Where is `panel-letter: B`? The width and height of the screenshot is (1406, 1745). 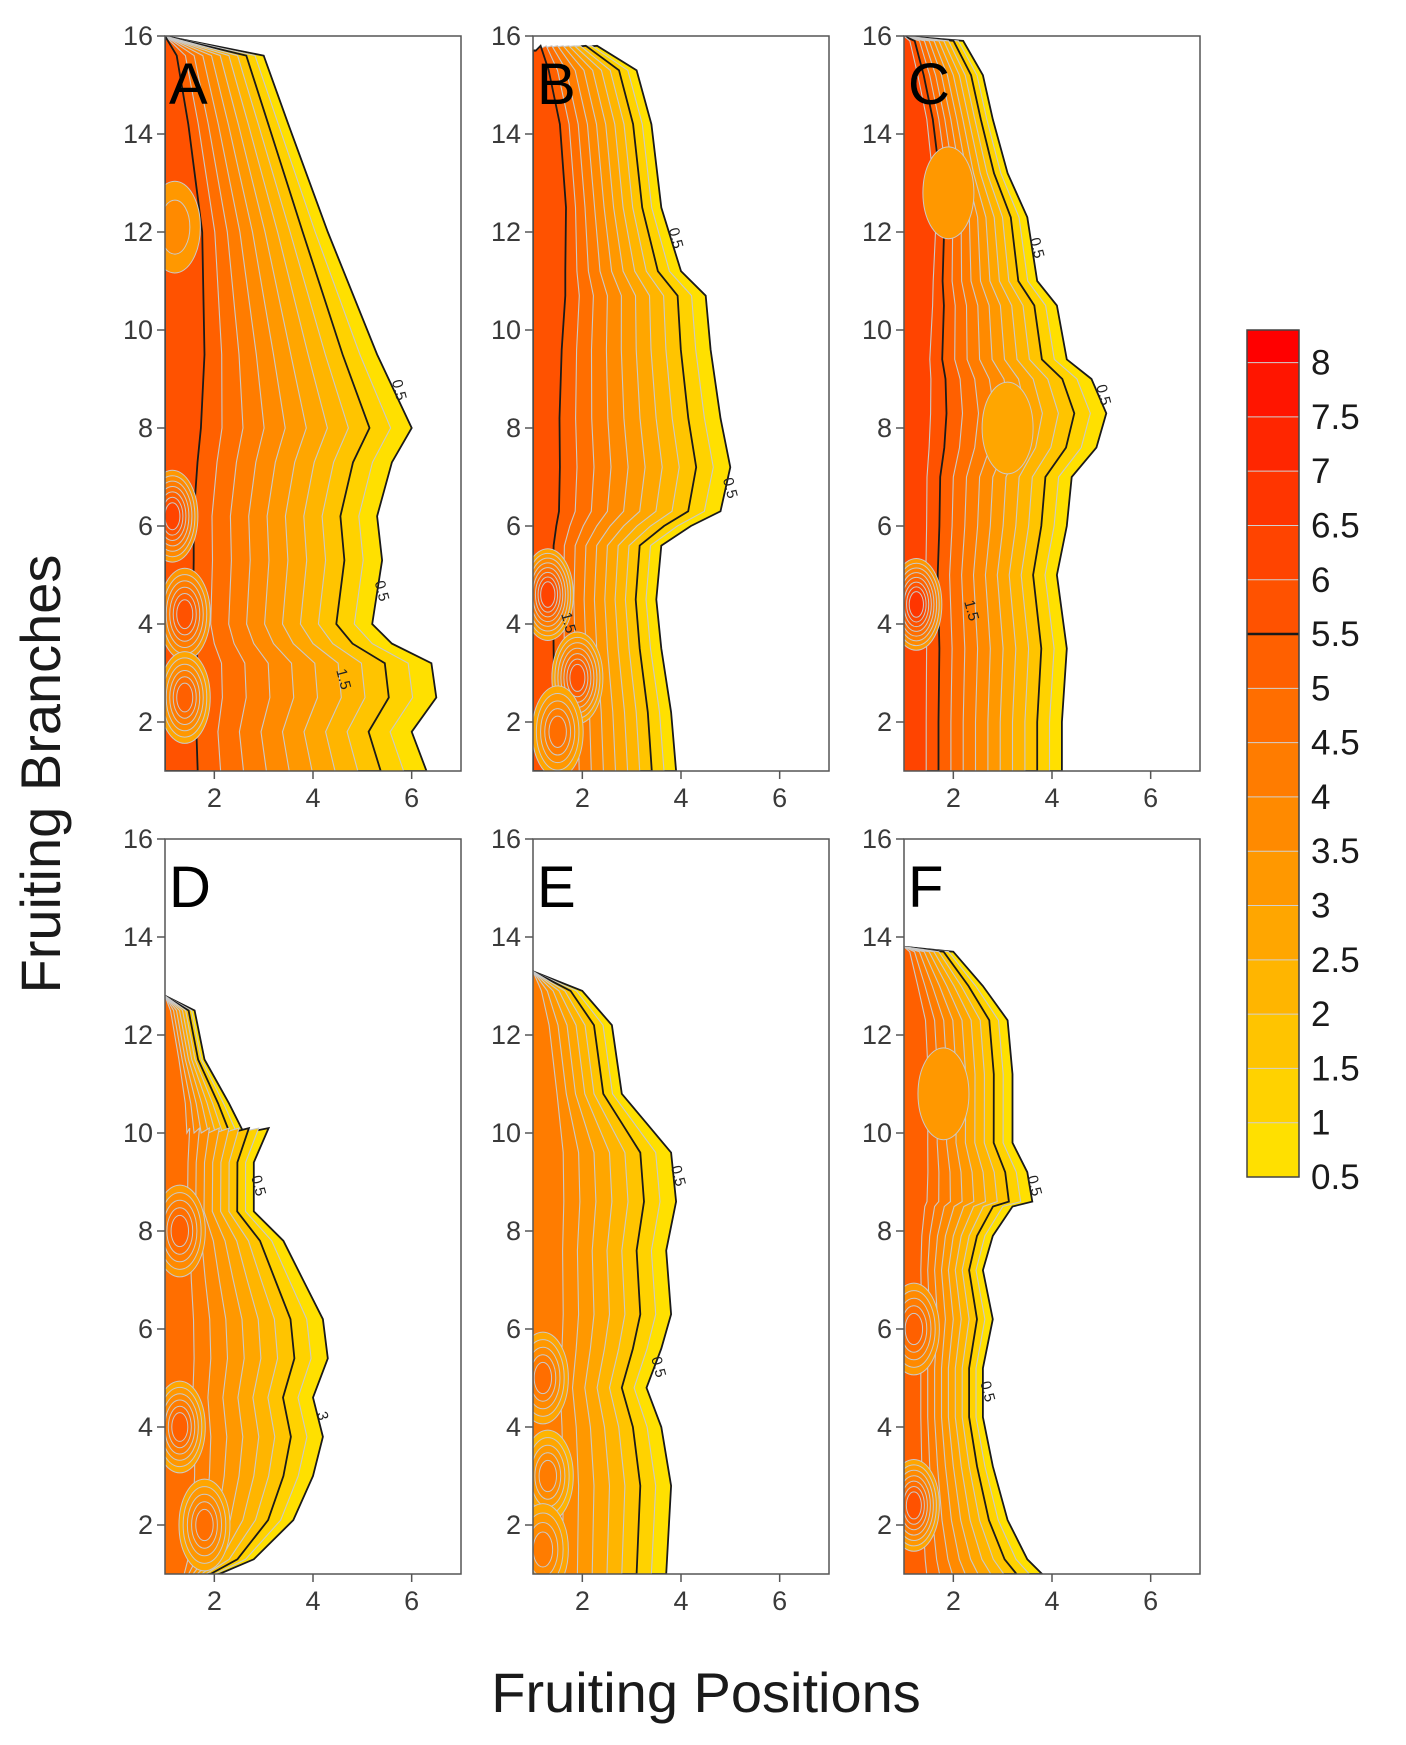 panel-letter: B is located at coordinates (556, 84).